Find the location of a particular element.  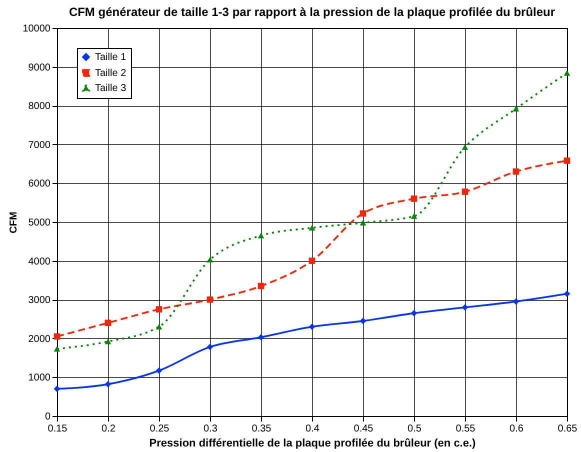

x-axis-title: Pression différentielle de la plaque profilée du brûleur (en c.e.) is located at coordinates (312, 444).